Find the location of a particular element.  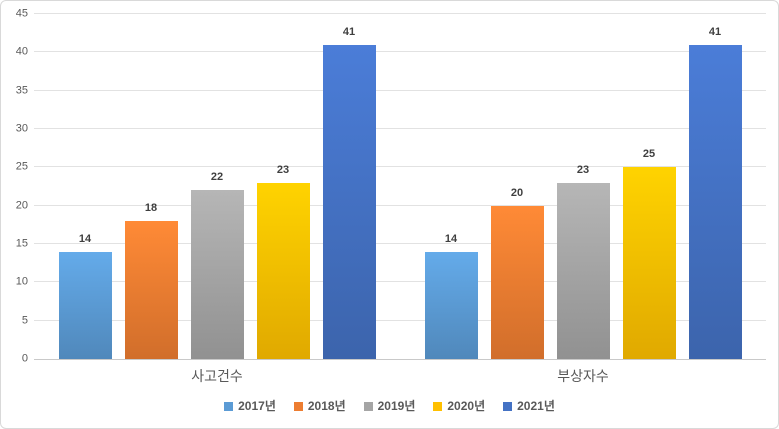

legend-item-2021년: 2021년 is located at coordinates (529, 406).